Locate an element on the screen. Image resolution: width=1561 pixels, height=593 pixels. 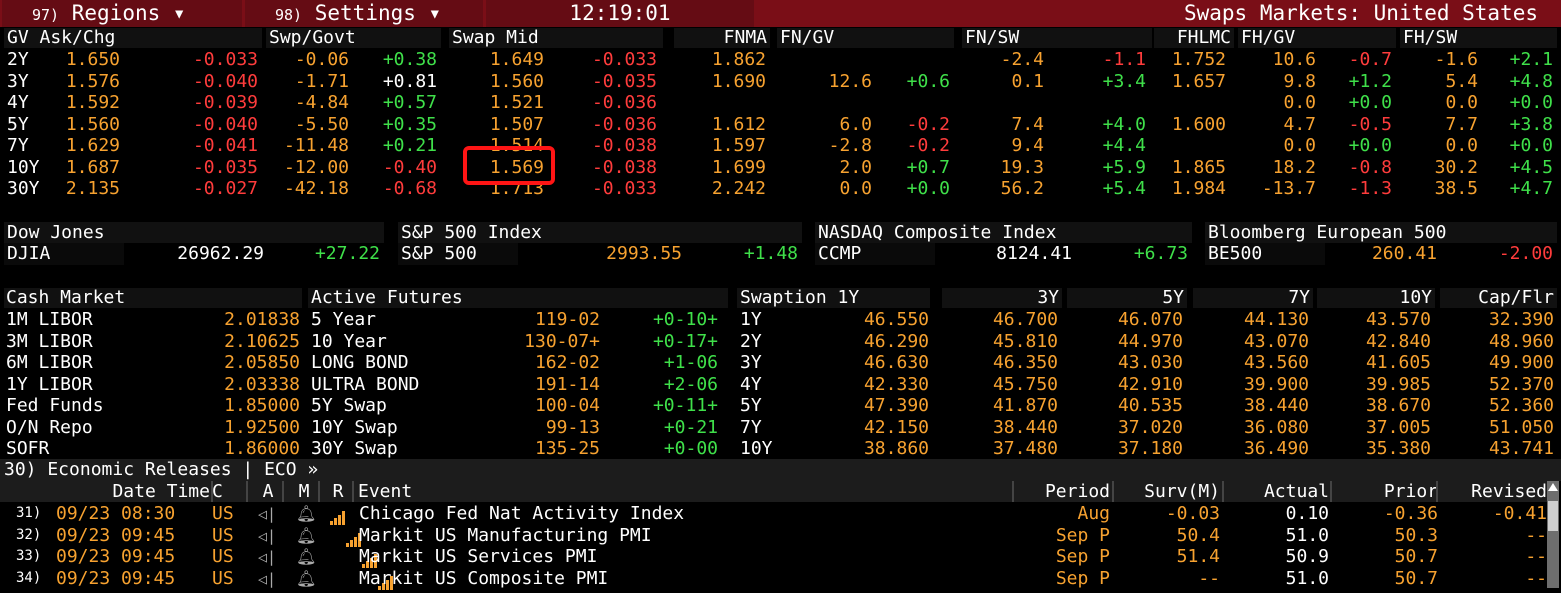
swaption-vol-cell: 43.030 is located at coordinates (1150, 362).